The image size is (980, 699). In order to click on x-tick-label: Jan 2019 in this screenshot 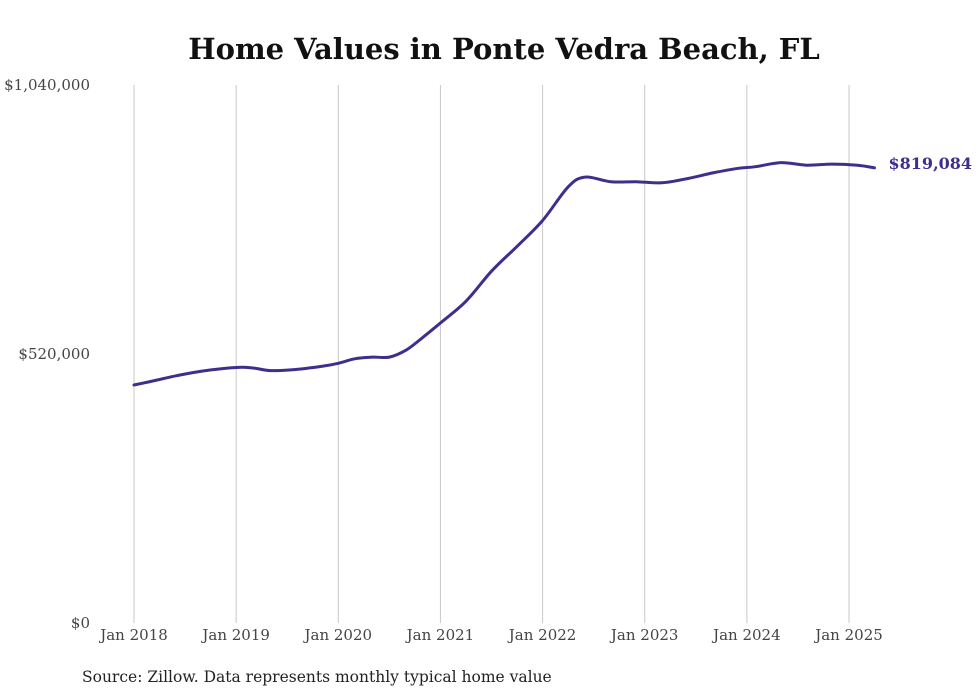, I will do `click(235, 635)`.